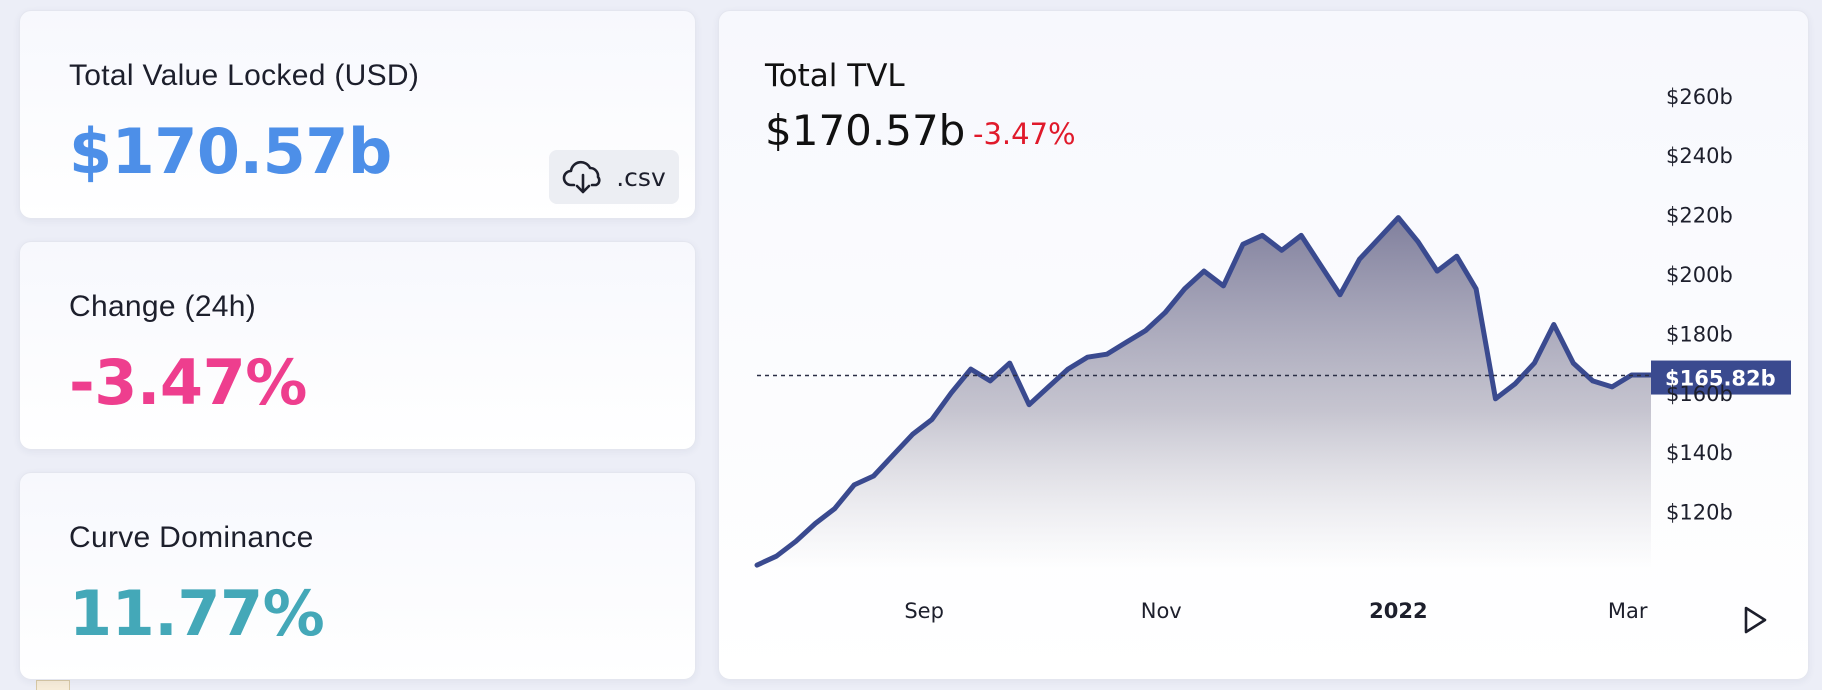 The height and width of the screenshot is (690, 1822). Describe the element at coordinates (641, 177) in the screenshot. I see `csv-label: .csv` at that location.